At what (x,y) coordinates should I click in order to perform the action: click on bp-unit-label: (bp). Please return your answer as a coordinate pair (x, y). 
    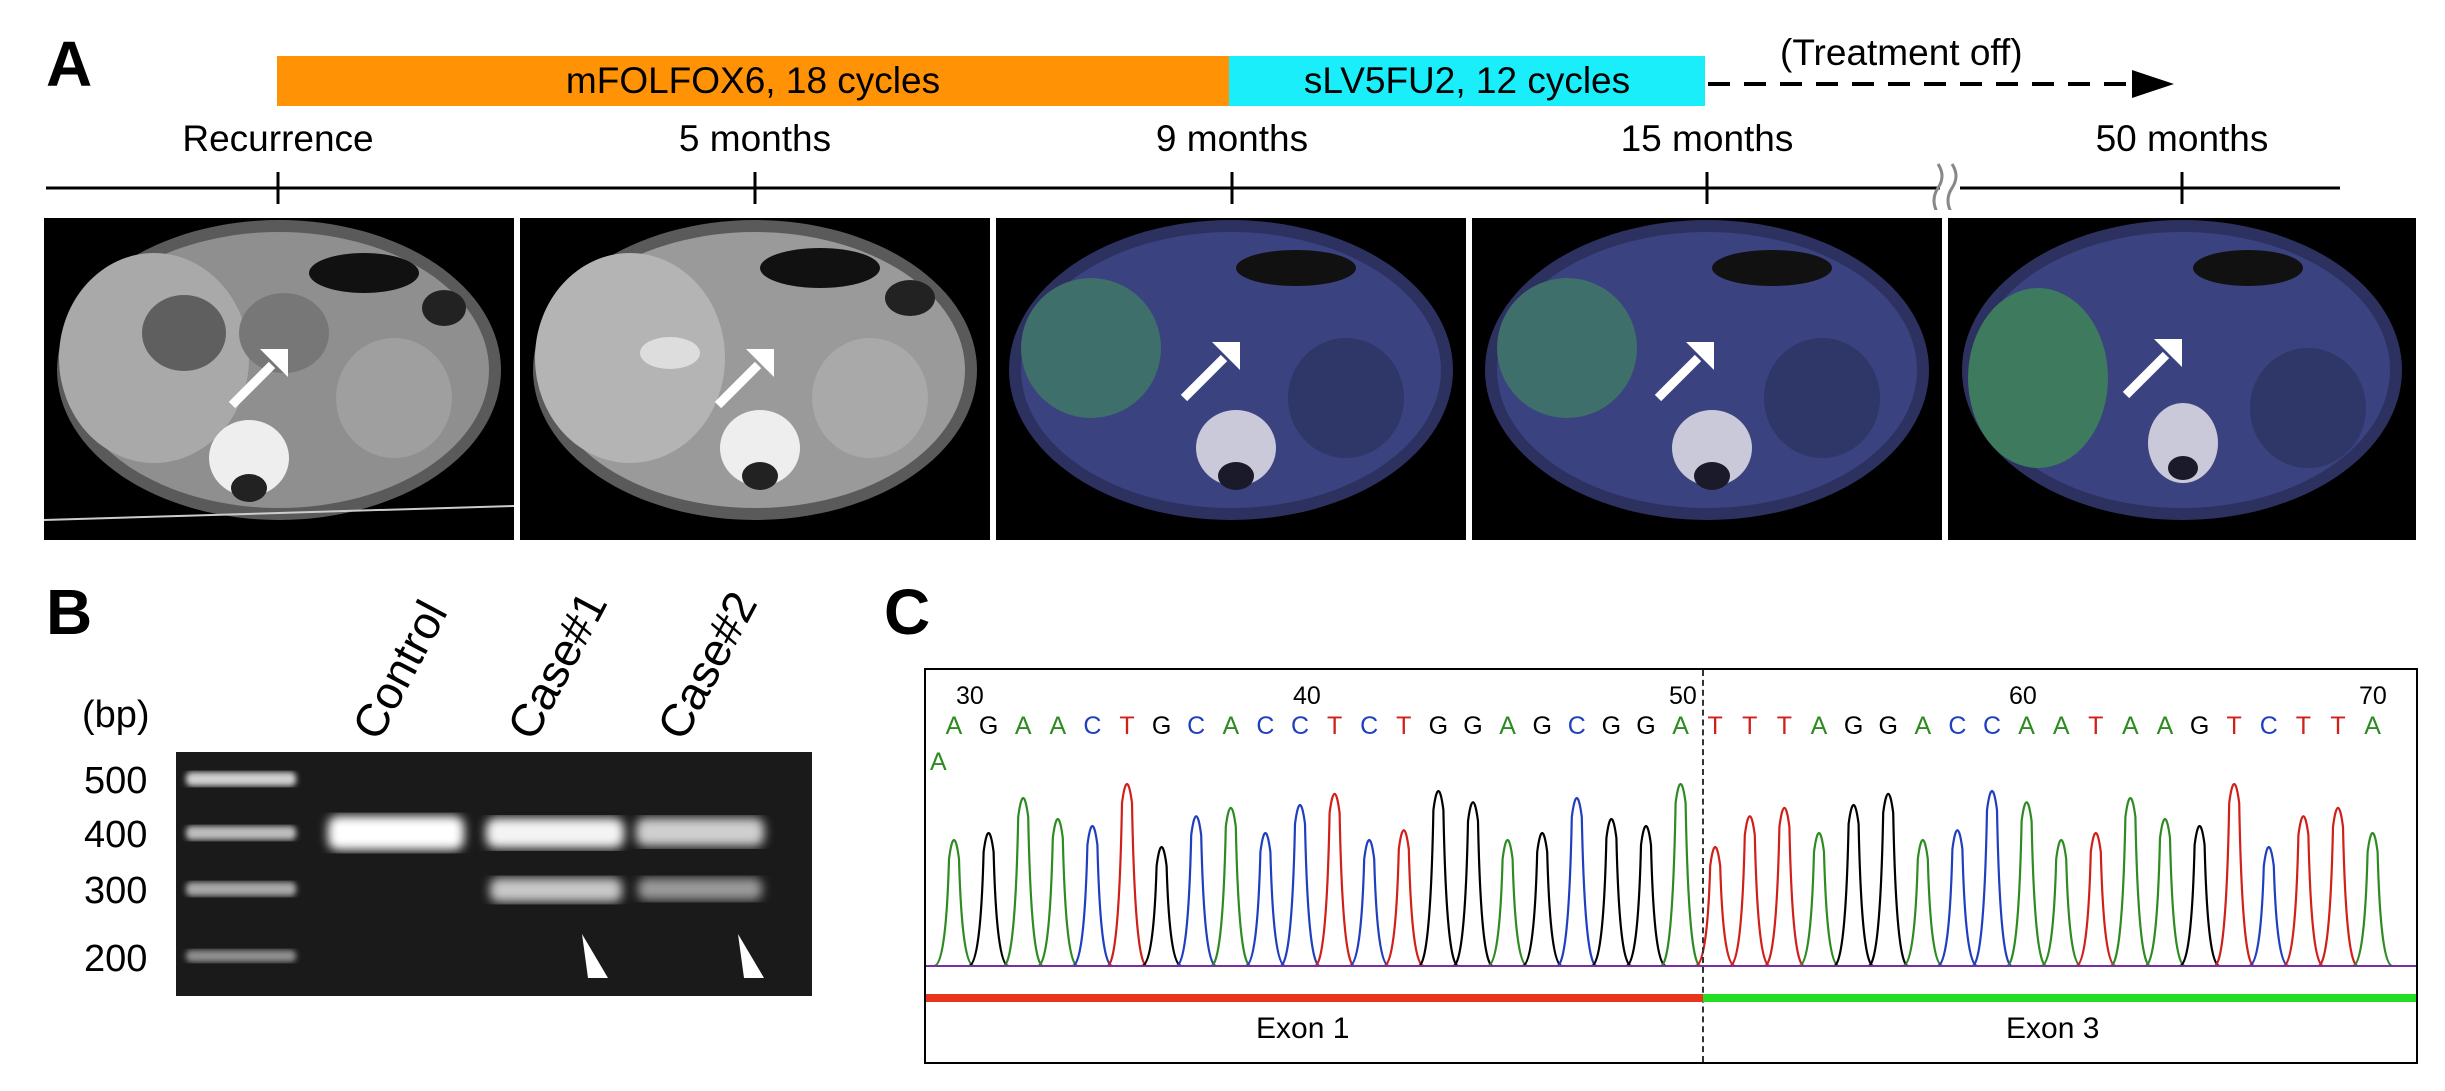
    Looking at the image, I should click on (116, 715).